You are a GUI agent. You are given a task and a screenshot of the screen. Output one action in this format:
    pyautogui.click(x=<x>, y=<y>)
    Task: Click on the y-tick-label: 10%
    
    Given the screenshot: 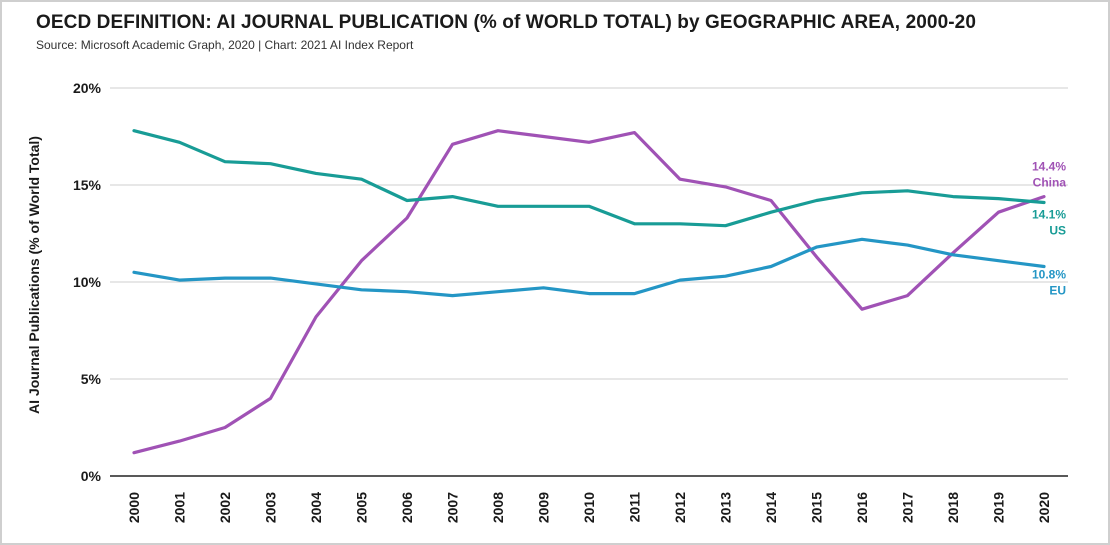 What is the action you would take?
    pyautogui.click(x=87, y=282)
    